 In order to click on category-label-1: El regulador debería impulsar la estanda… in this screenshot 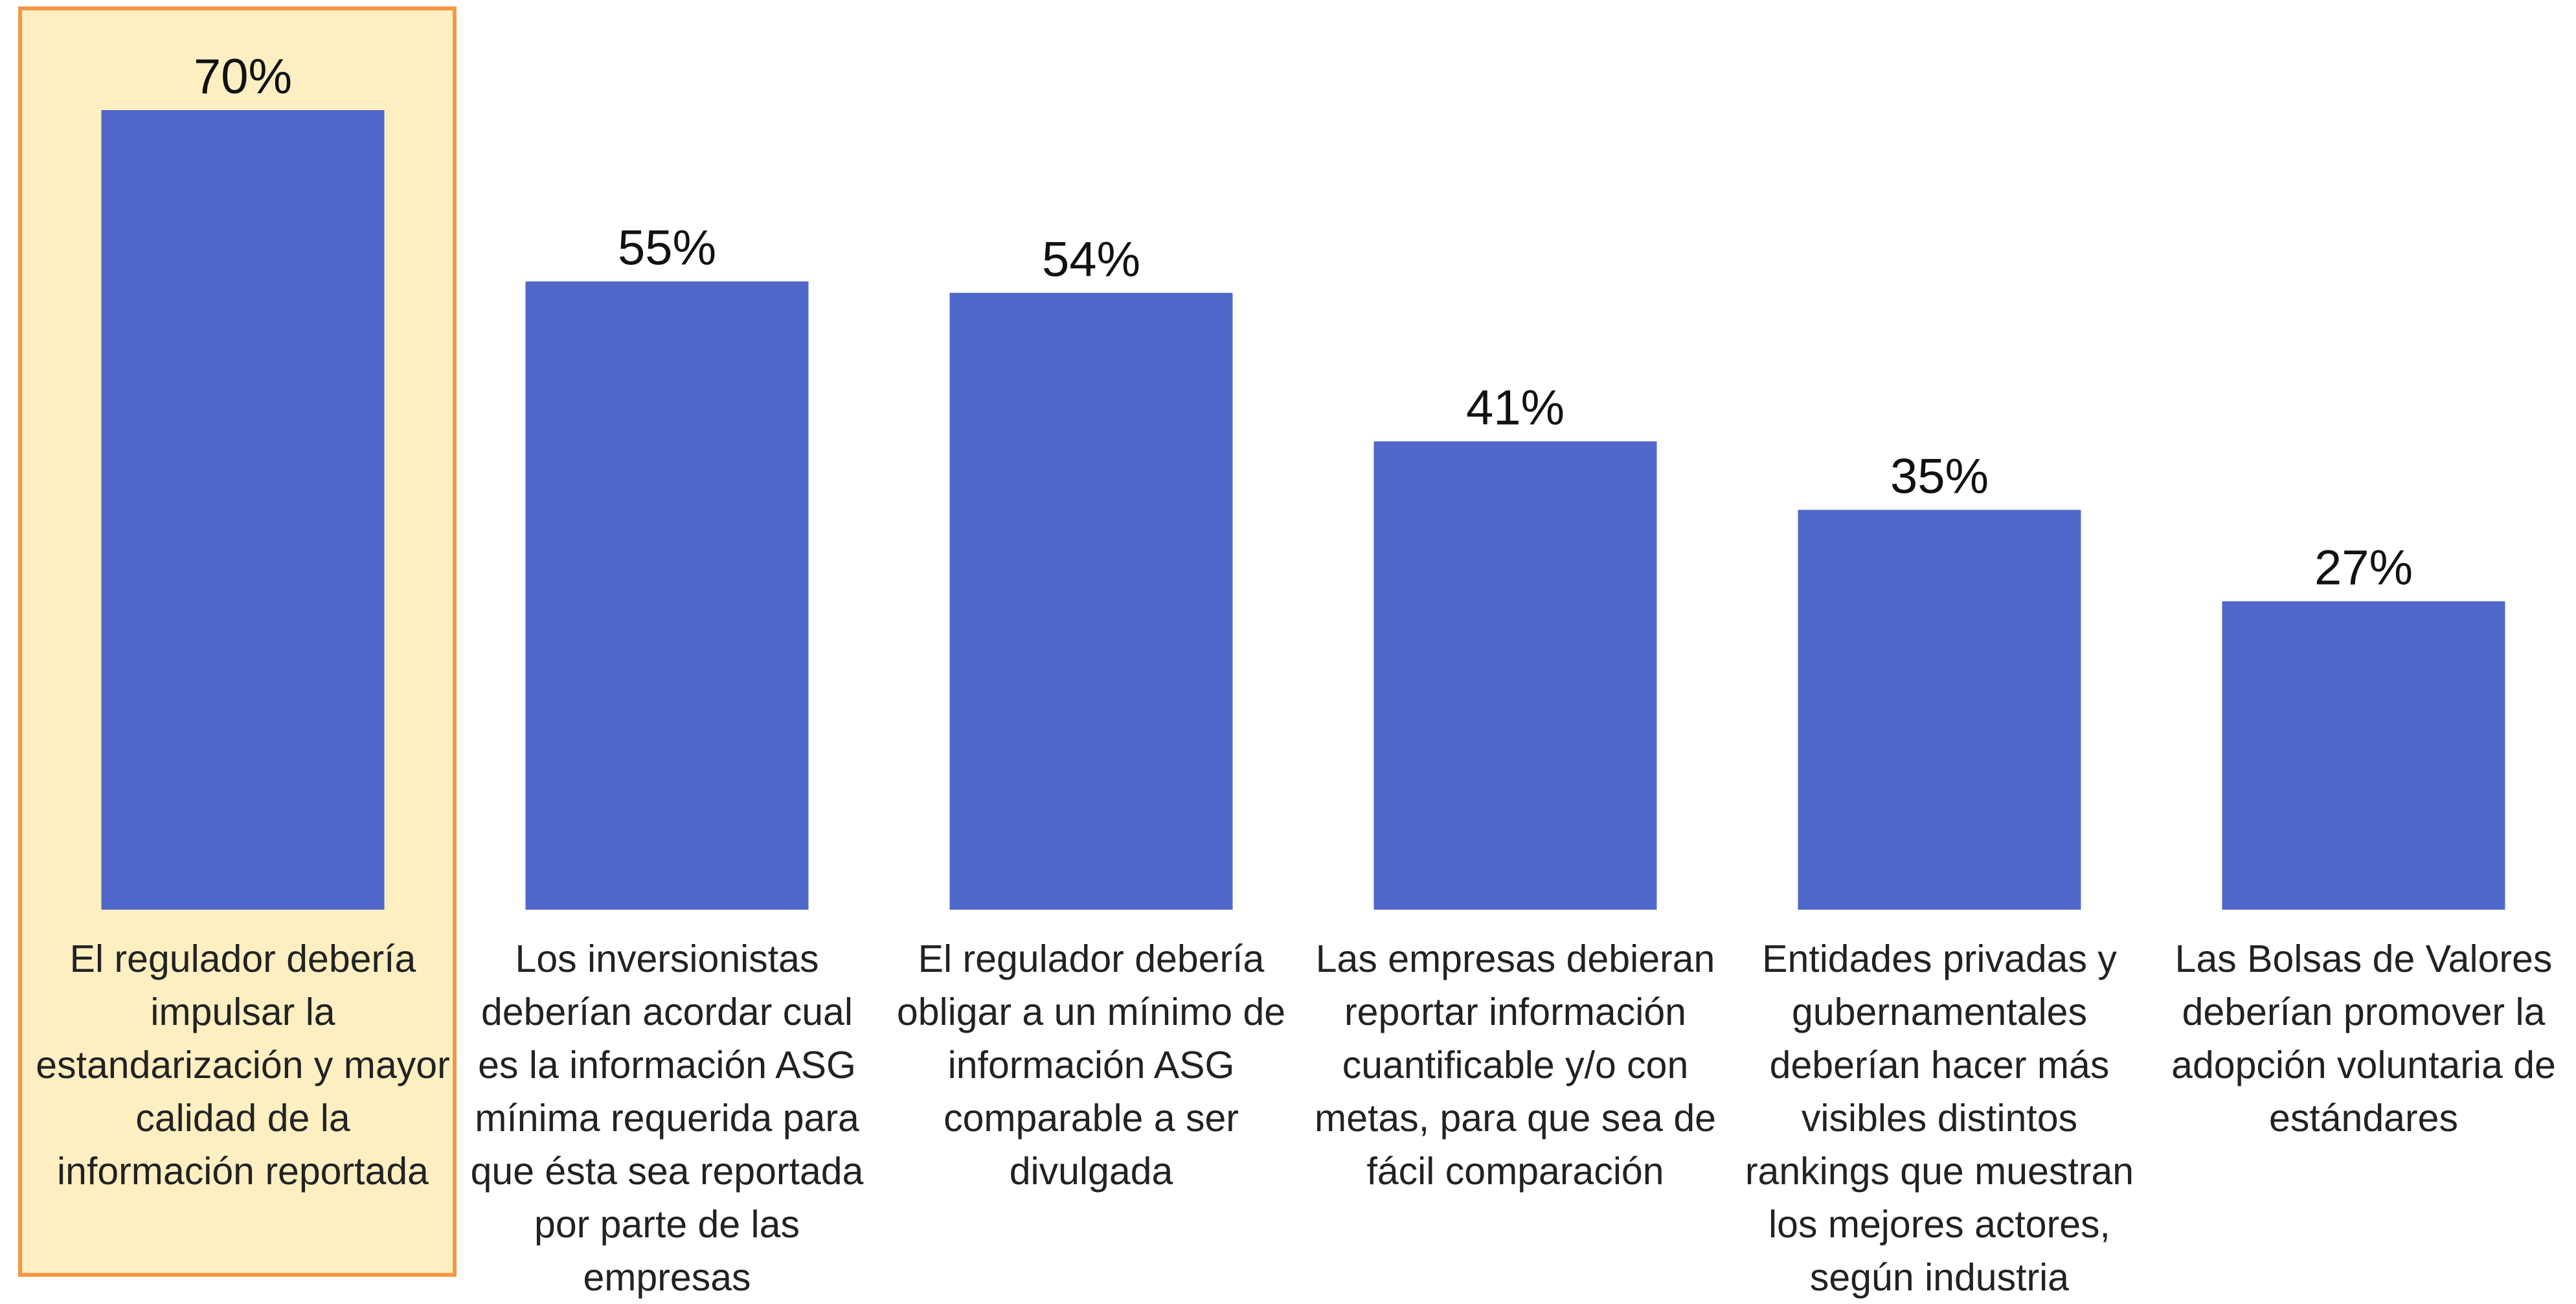, I will do `click(243, 1066)`.